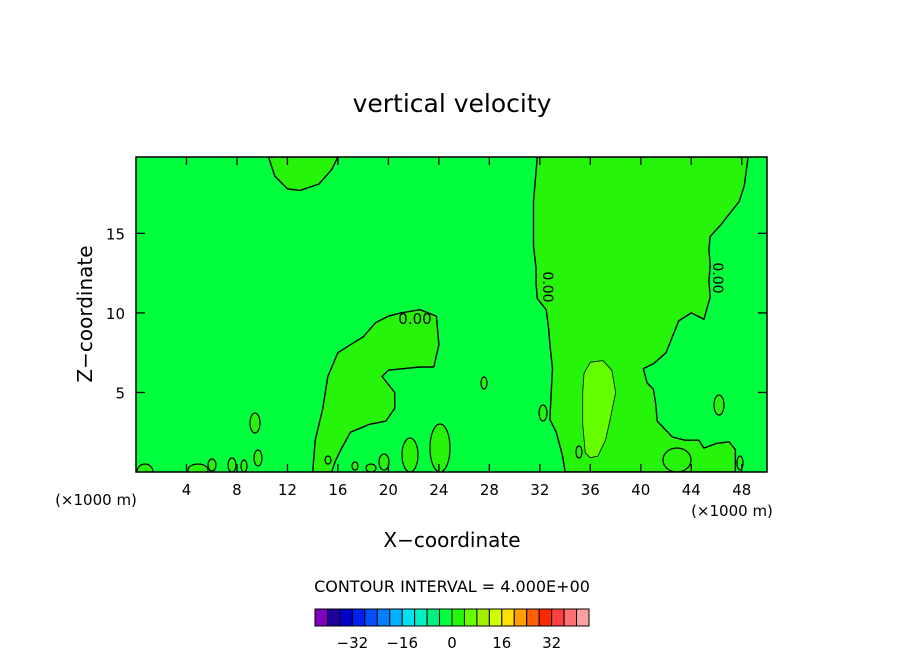 Image resolution: width=904 pixels, height=654 pixels. What do you see at coordinates (452, 586) in the screenshot?
I see `contour-interval-text: CONTOUR INTERVAL = 4.000E+00` at bounding box center [452, 586].